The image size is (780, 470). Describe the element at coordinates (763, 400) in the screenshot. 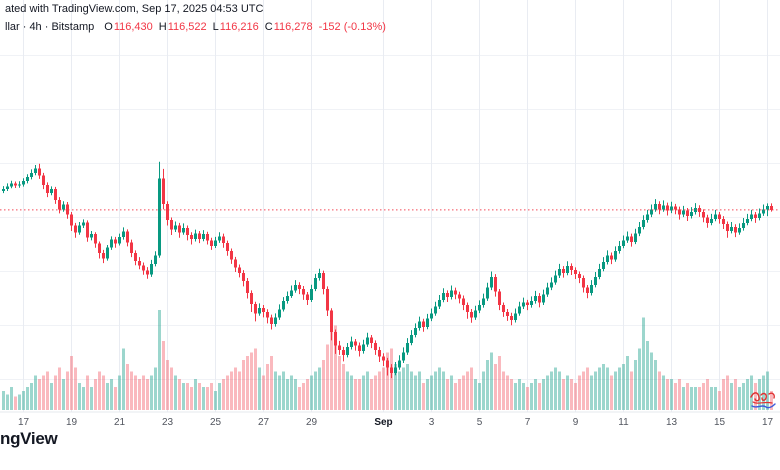

I see `watermark-scribble` at that location.